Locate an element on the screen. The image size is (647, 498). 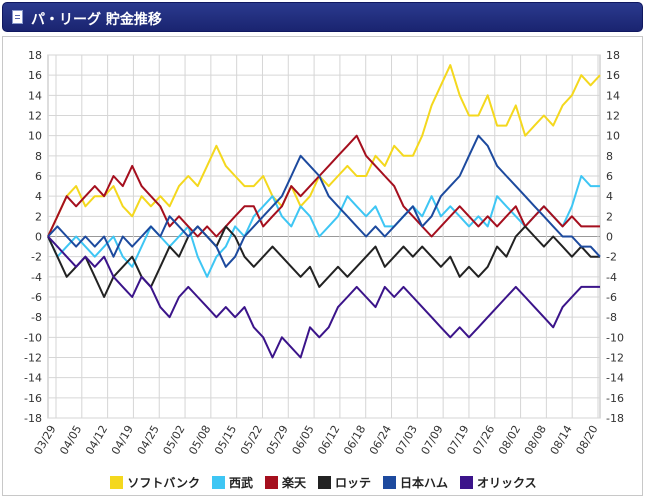
x-tick-label: 06/18 is located at coordinates (354, 440).